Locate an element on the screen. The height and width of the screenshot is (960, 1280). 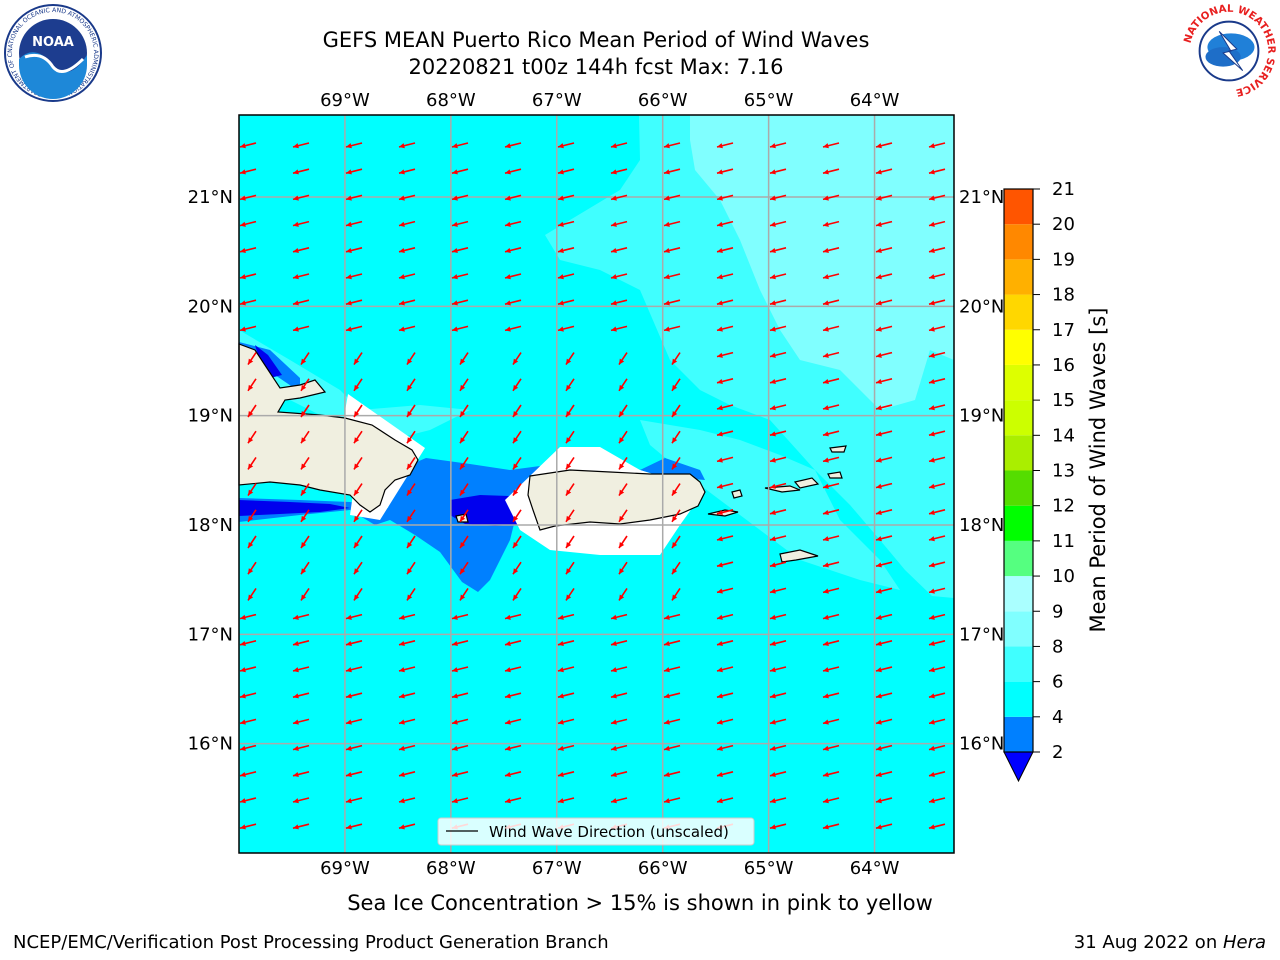
colorbar-tick-label: 9 is located at coordinates (1057, 611).